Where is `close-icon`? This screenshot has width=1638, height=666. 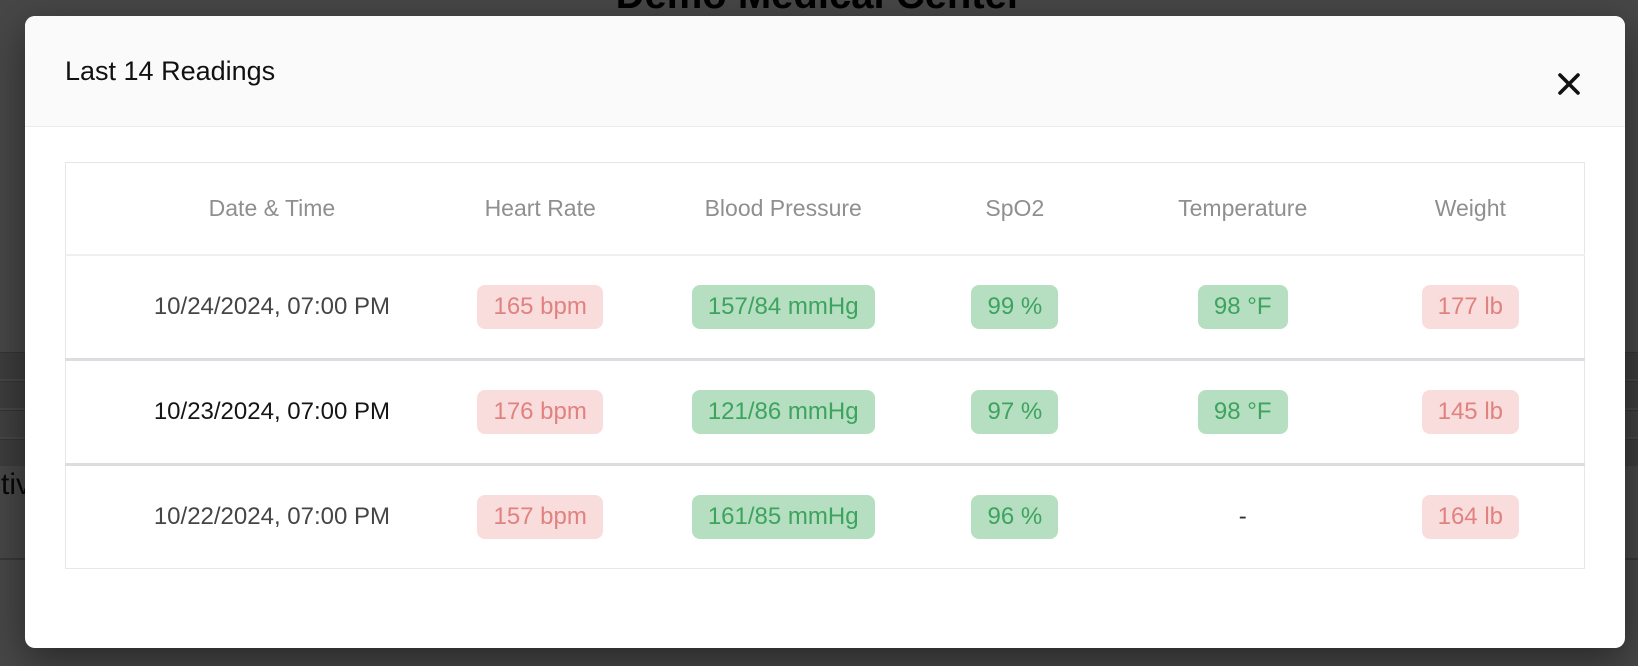 close-icon is located at coordinates (1569, 84).